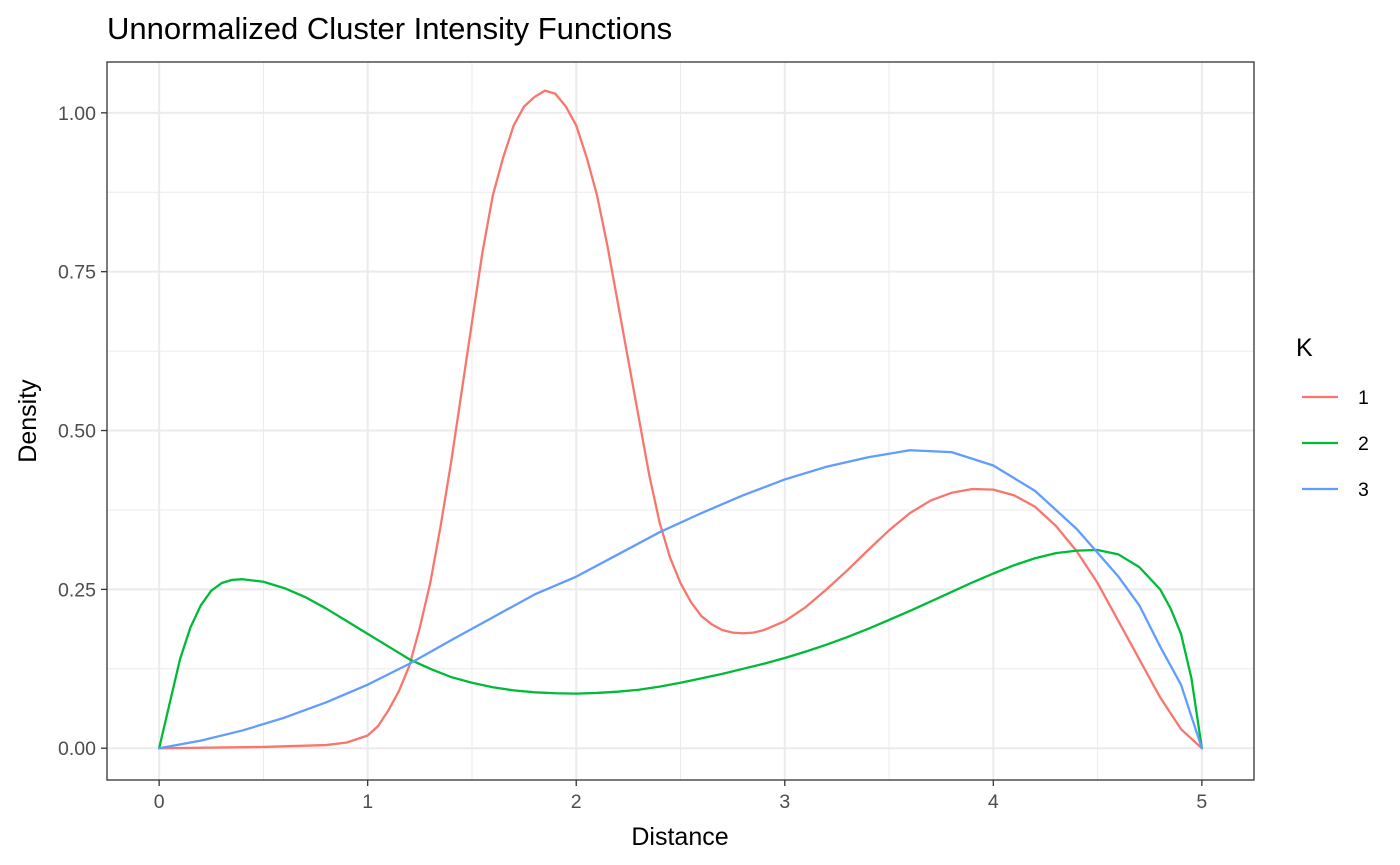 This screenshot has width=1400, height=865. What do you see at coordinates (77, 114) in the screenshot?
I see `y-tick-label: 1.00` at bounding box center [77, 114].